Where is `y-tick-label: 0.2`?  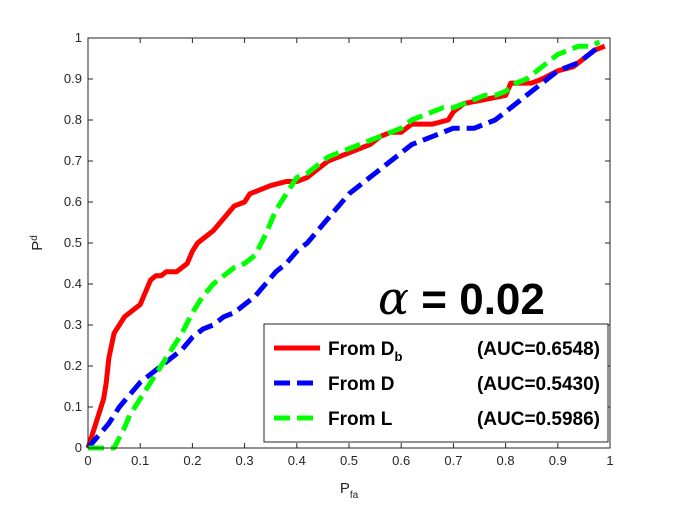 y-tick-label: 0.2 is located at coordinates (73, 365).